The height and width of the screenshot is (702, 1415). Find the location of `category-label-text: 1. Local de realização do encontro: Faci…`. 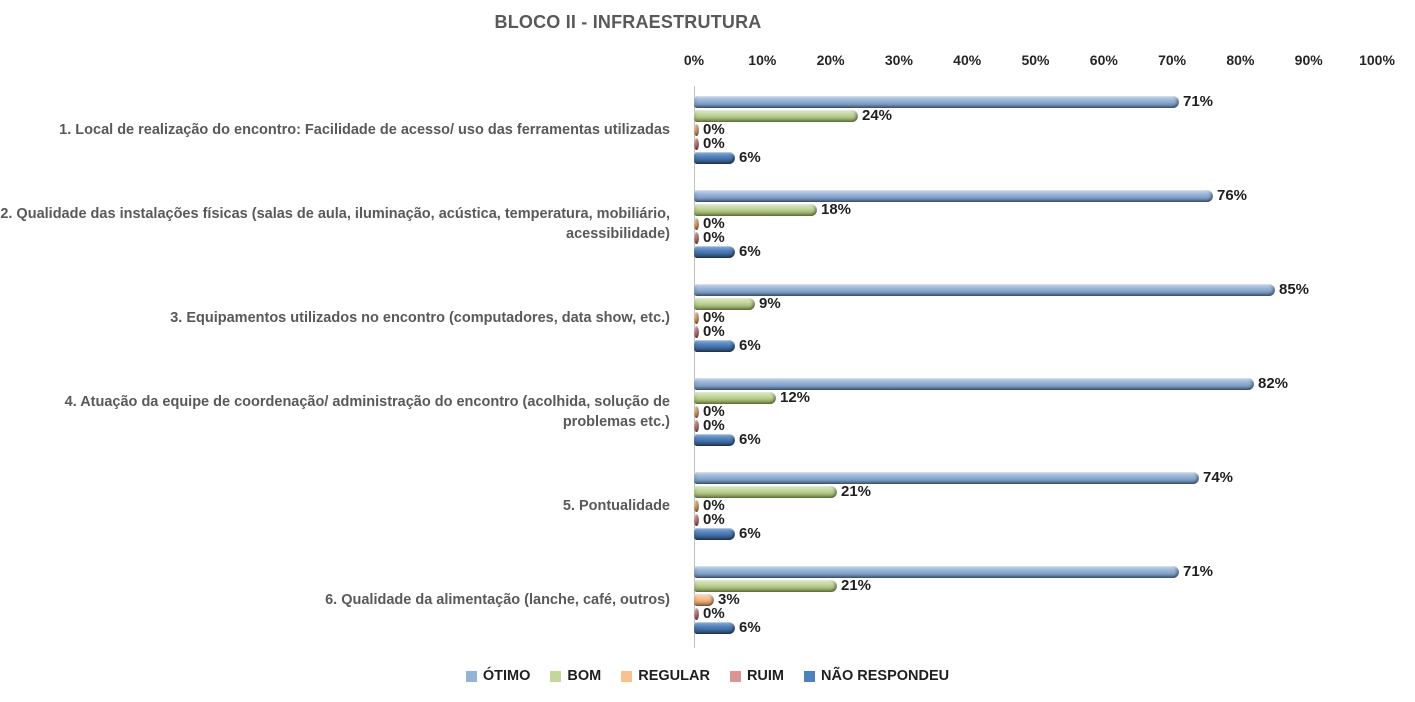

category-label-text: 1. Local de realização do encontro: Faci… is located at coordinates (364, 130).